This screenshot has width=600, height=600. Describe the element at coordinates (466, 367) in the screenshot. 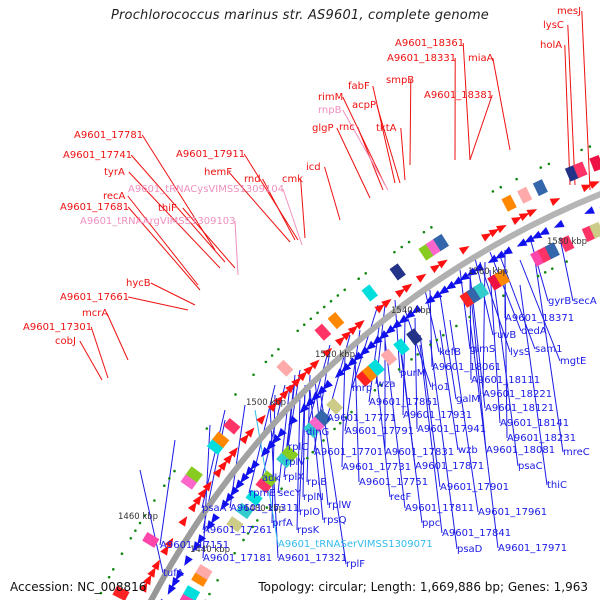

I see `reverse-gene-label: A9601_18061` at that location.